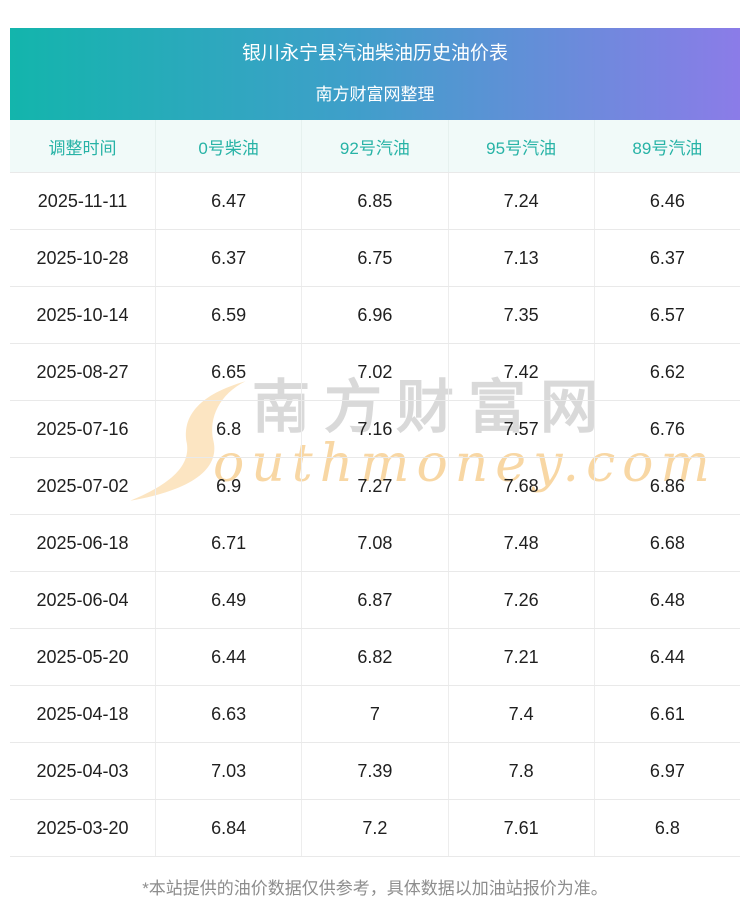 This screenshot has width=750, height=911. What do you see at coordinates (228, 543) in the screenshot?
I see `price-cell: 6.71` at bounding box center [228, 543].